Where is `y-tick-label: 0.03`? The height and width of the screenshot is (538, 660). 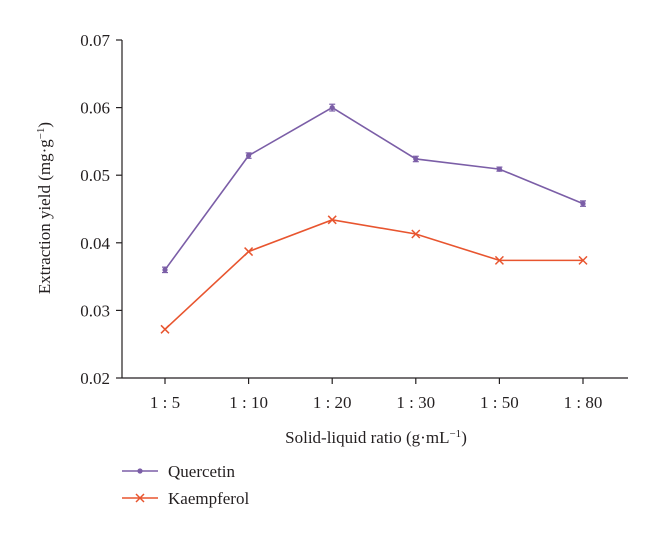
y-tick-label: 0.03 is located at coordinates (95, 310).